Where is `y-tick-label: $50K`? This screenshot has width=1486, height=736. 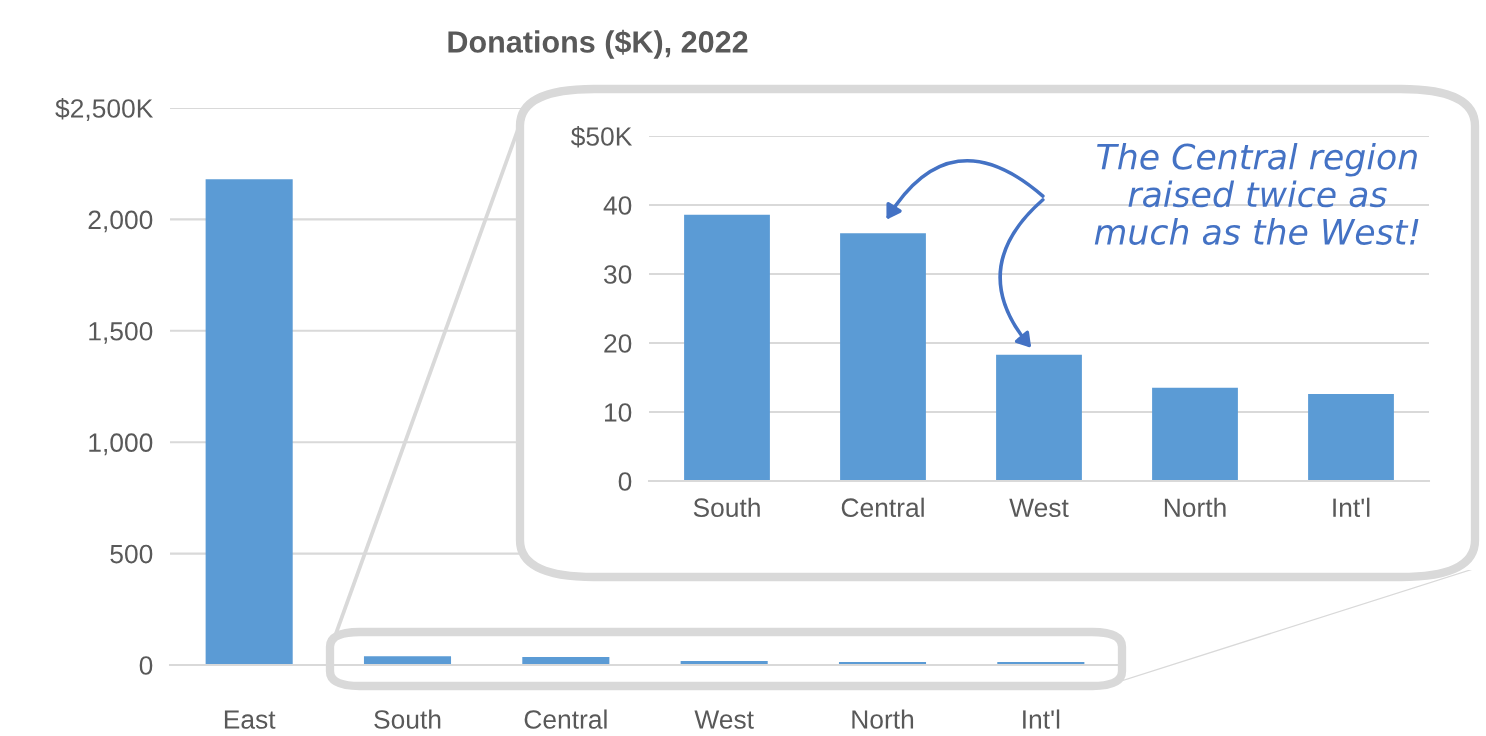
y-tick-label: $50K is located at coordinates (601, 137).